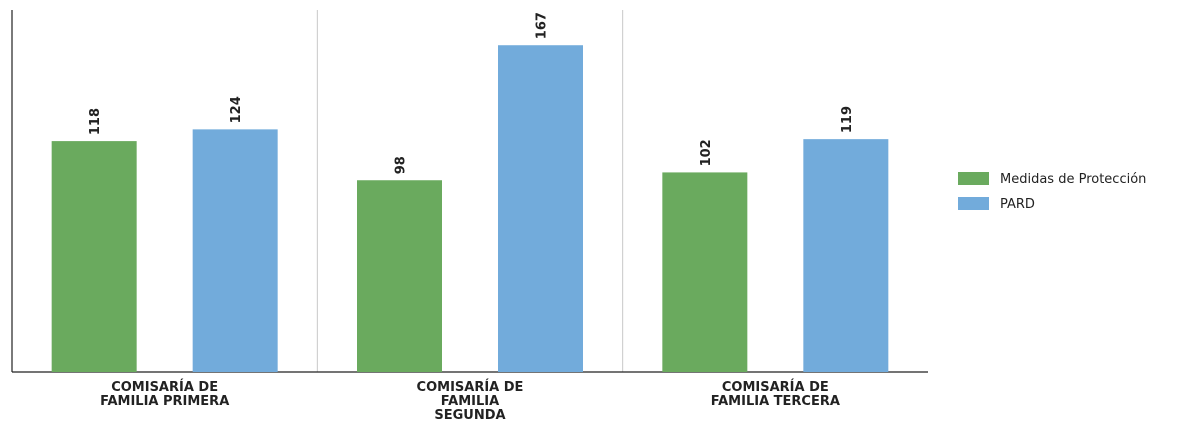  I want to click on data-label: 102, so click(706, 152).